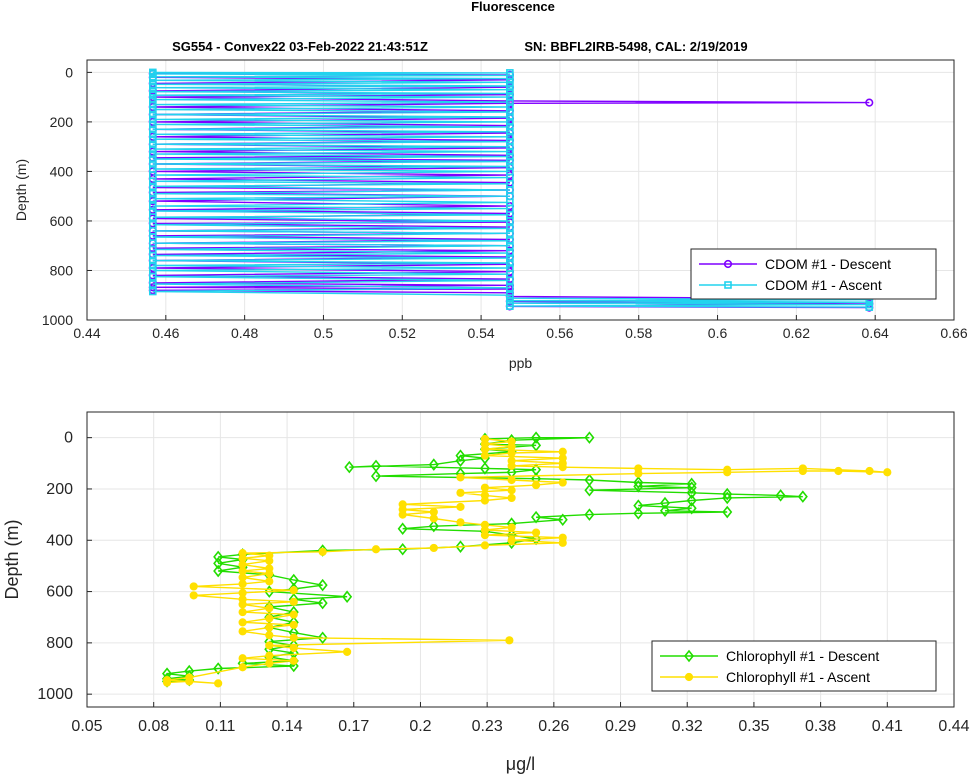  Describe the element at coordinates (620, 726) in the screenshot. I see `x-tick-label: 0.29` at that location.